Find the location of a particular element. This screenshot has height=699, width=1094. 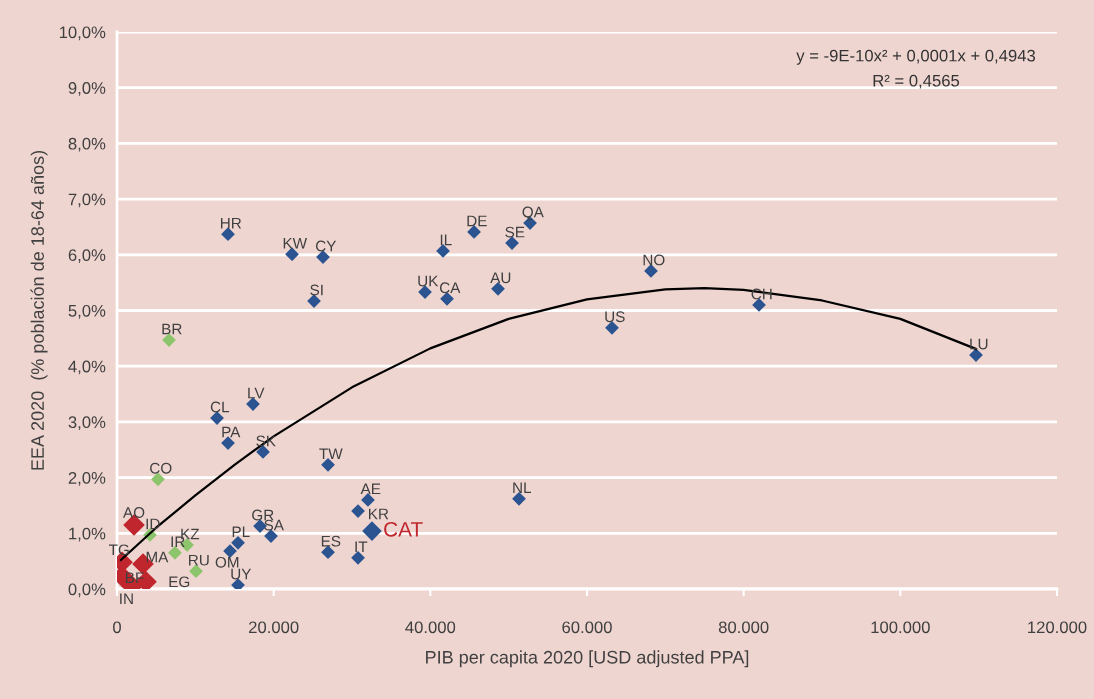

data-label: RU is located at coordinates (199, 560).